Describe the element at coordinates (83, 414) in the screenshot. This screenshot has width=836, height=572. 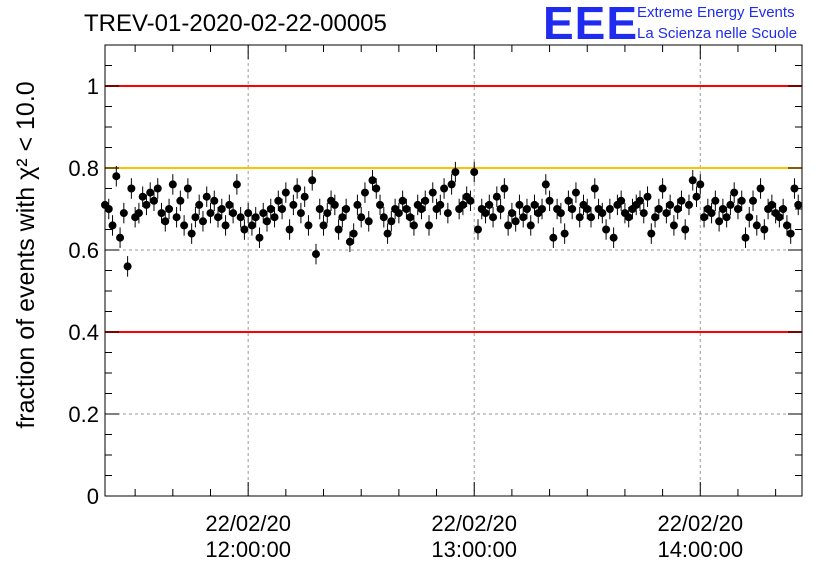
I see `y-tick-label: 0.2` at that location.